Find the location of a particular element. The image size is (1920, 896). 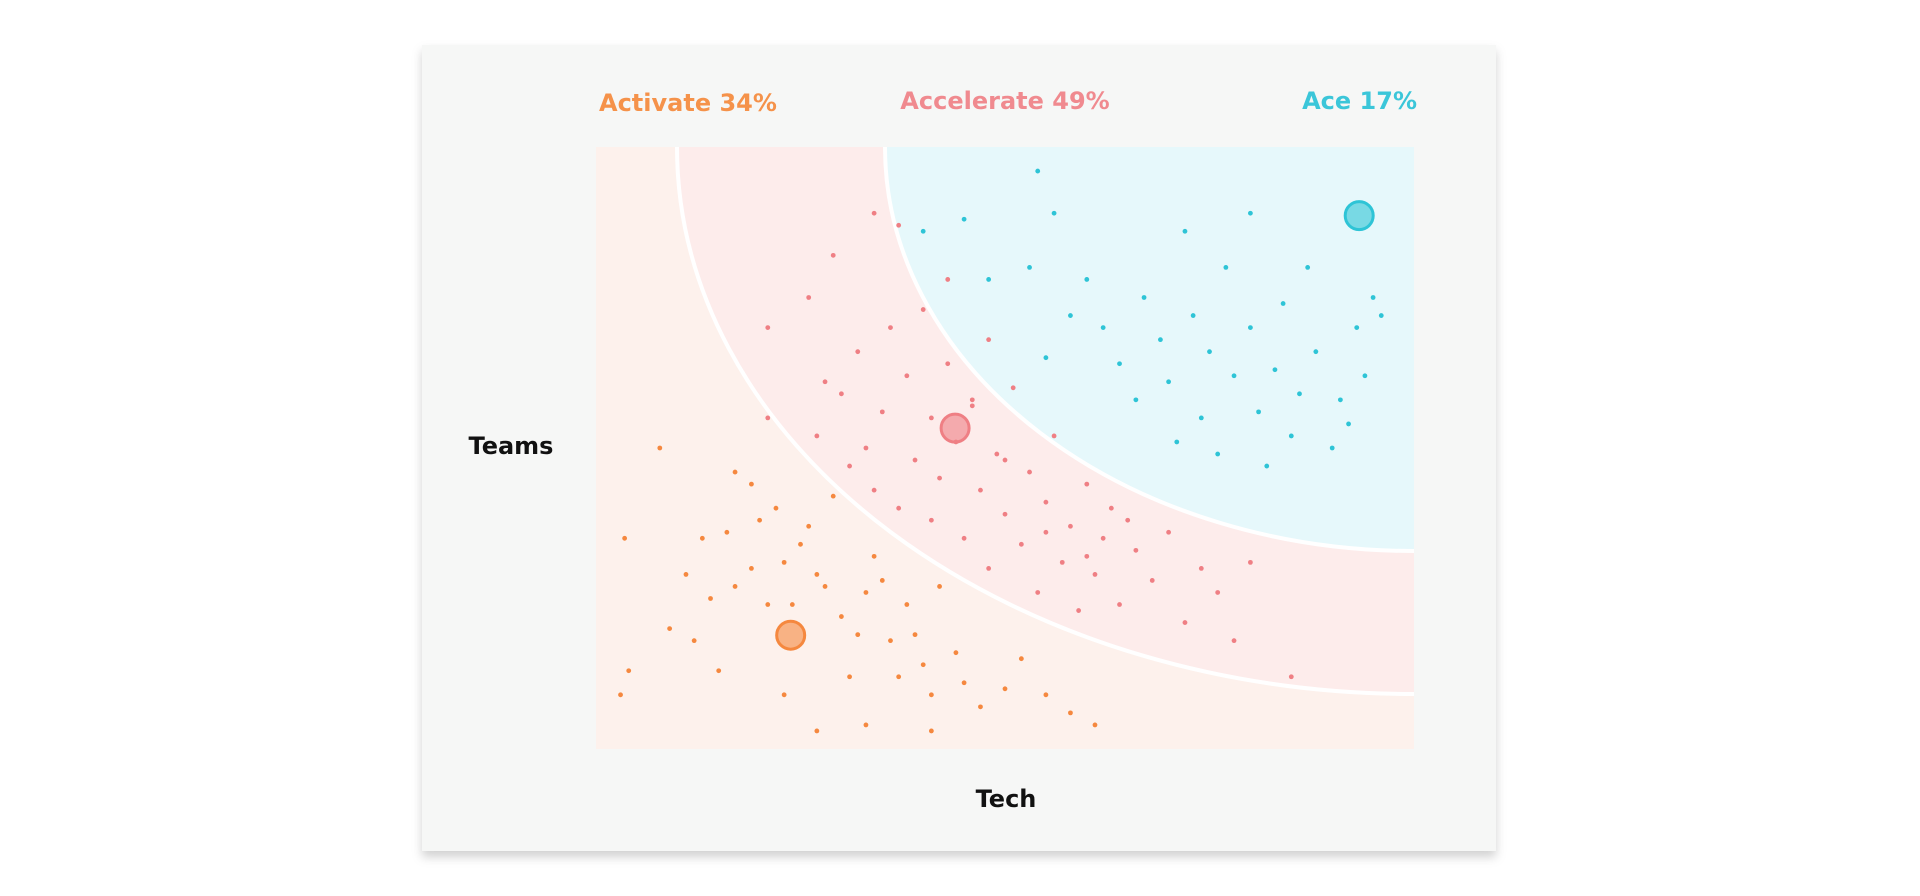

segment-label: Ace 17% is located at coordinates (1359, 101).